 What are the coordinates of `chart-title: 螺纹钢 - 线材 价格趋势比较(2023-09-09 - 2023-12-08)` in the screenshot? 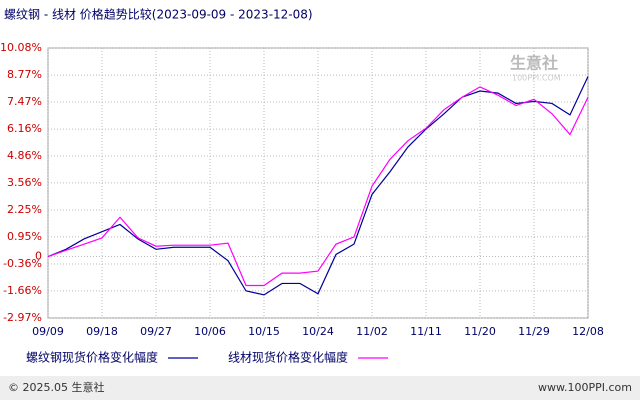 It's located at (158, 14).